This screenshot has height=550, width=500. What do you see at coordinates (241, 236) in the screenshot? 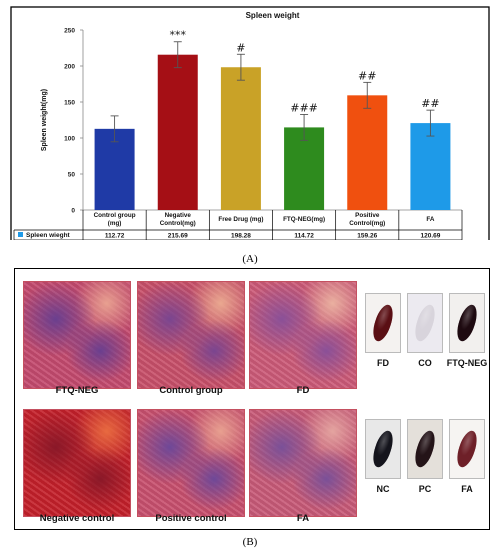
I see `table-value: 198.28` at bounding box center [241, 236].